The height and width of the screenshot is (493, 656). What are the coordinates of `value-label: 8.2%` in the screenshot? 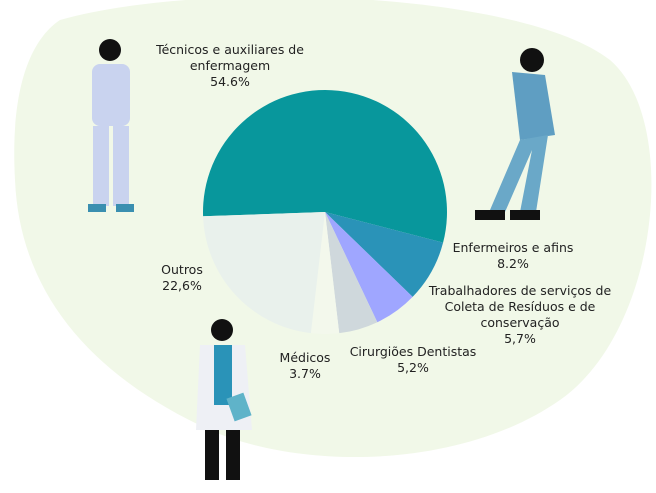 It's located at (513, 263).